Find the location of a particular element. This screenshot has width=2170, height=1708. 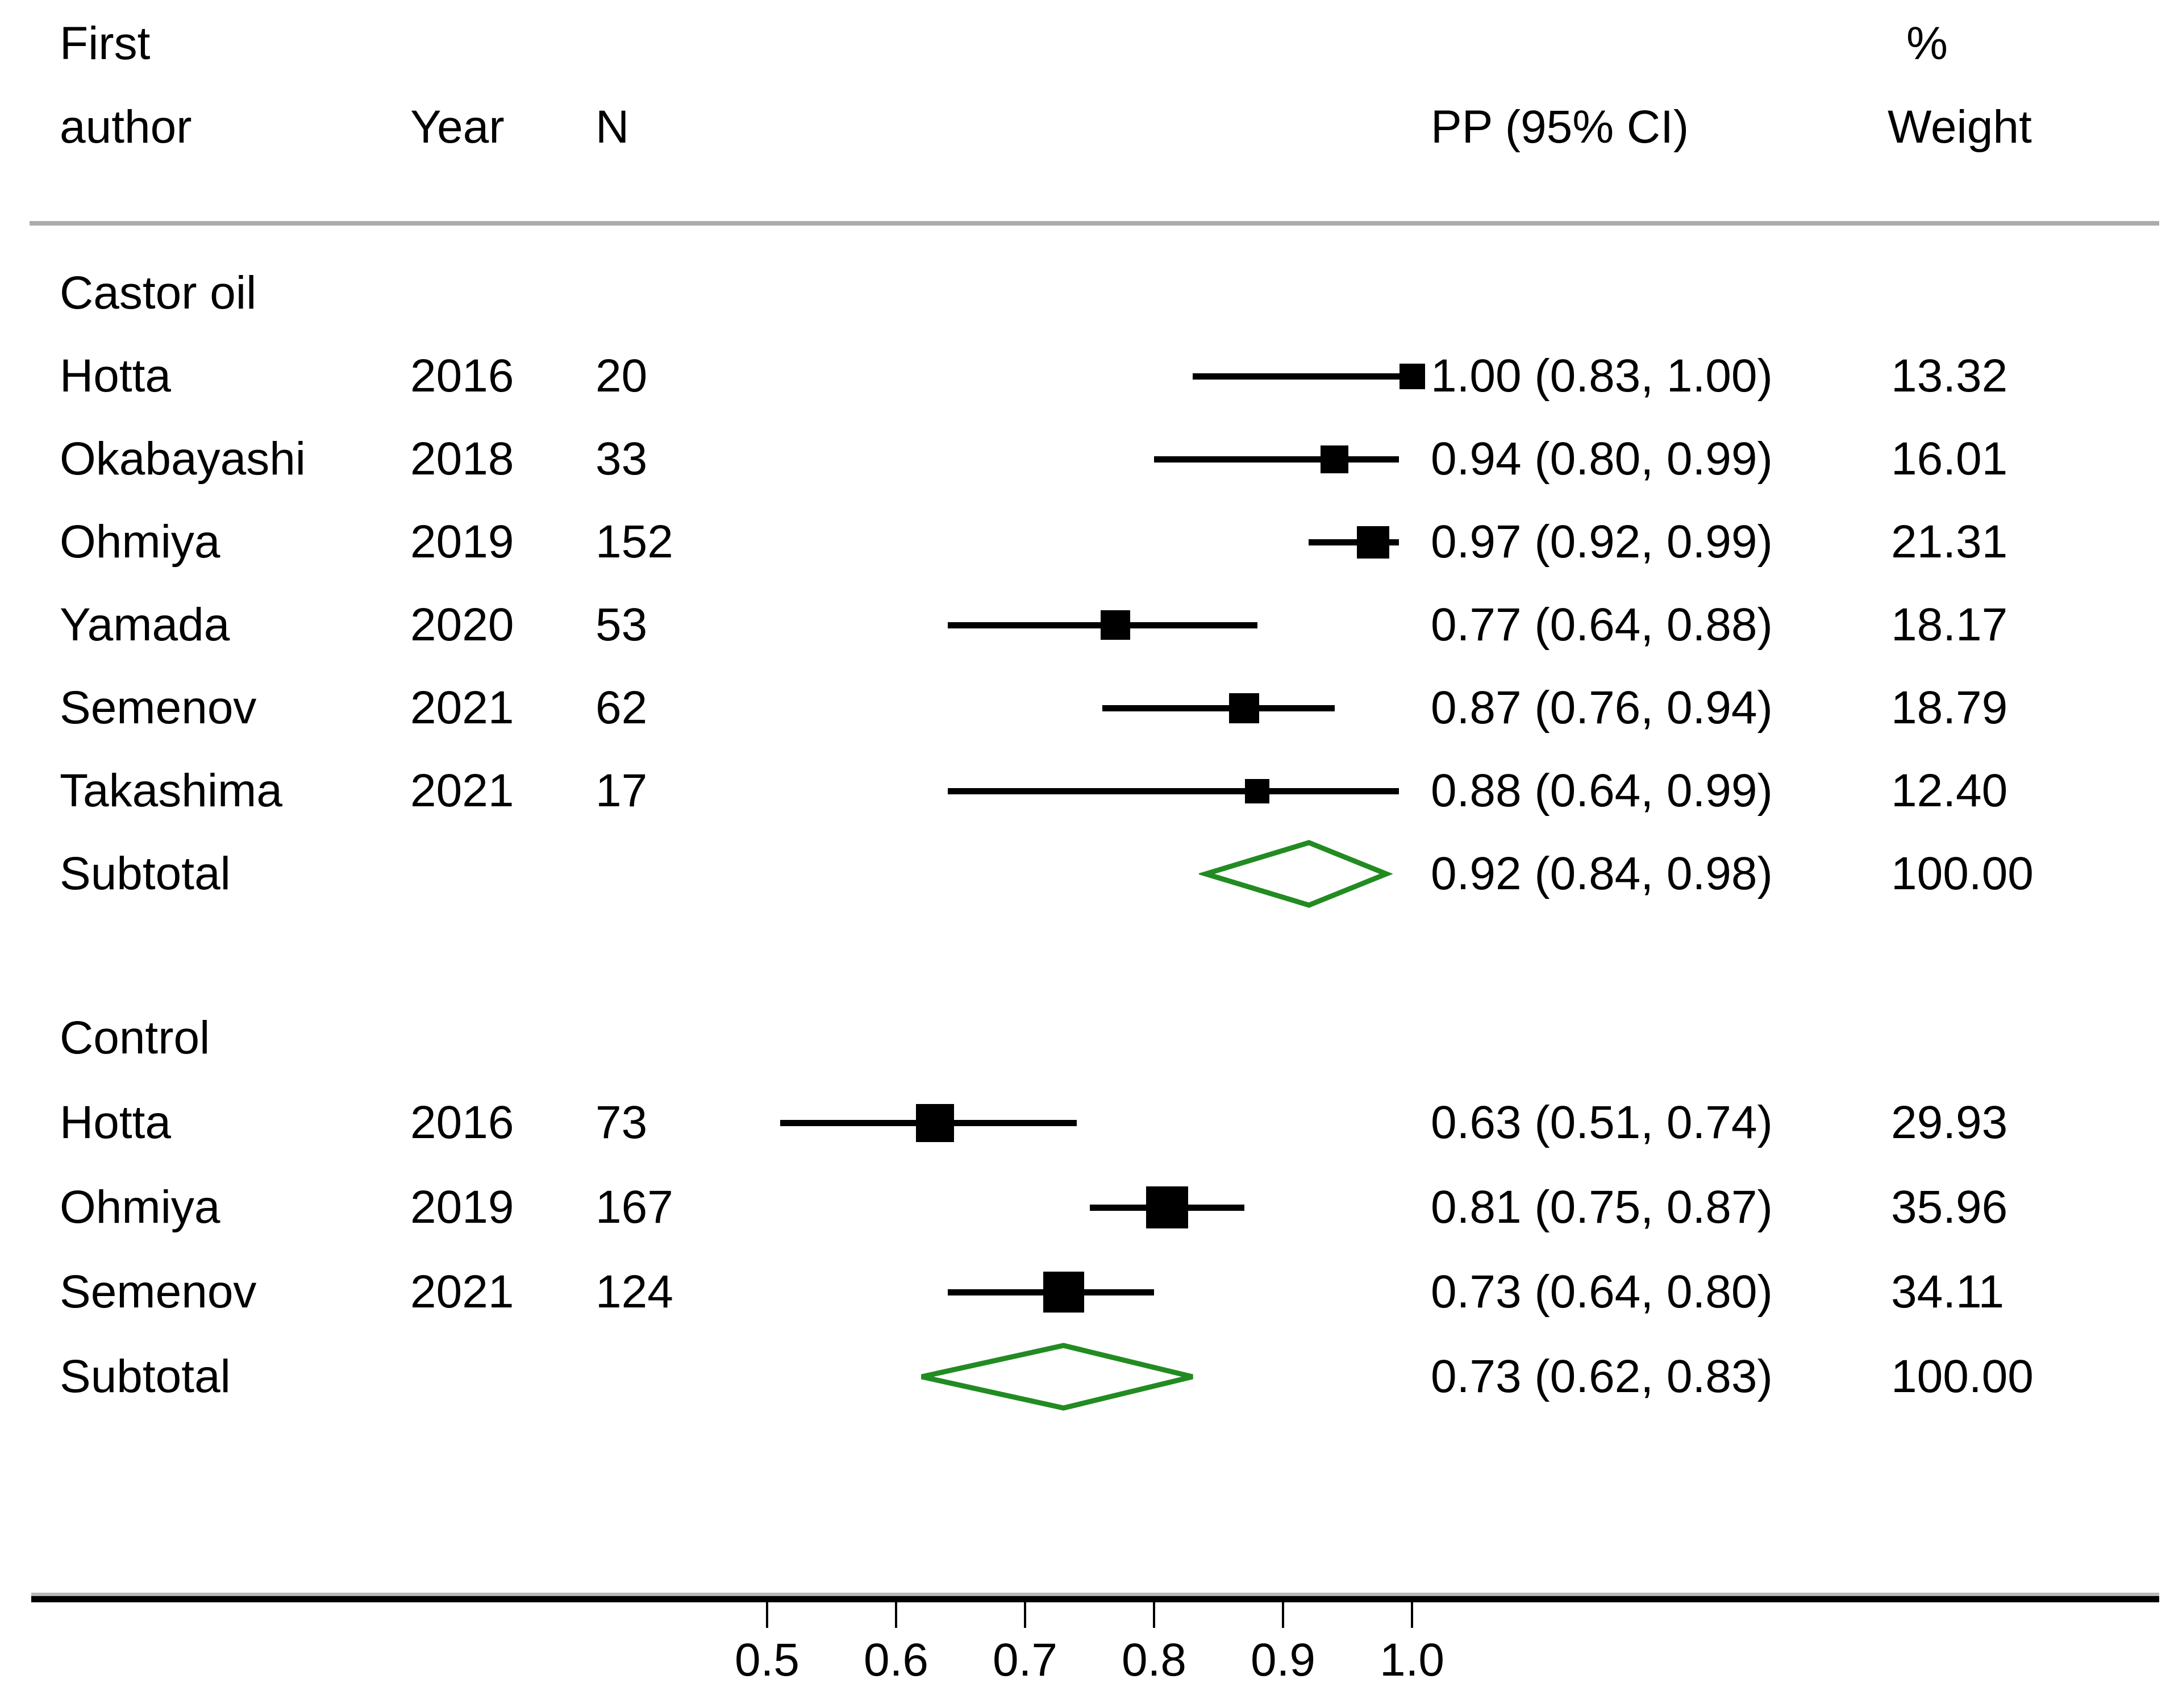

study-pp-ci: 0.97 (0.92, 0.99) is located at coordinates (1602, 542).